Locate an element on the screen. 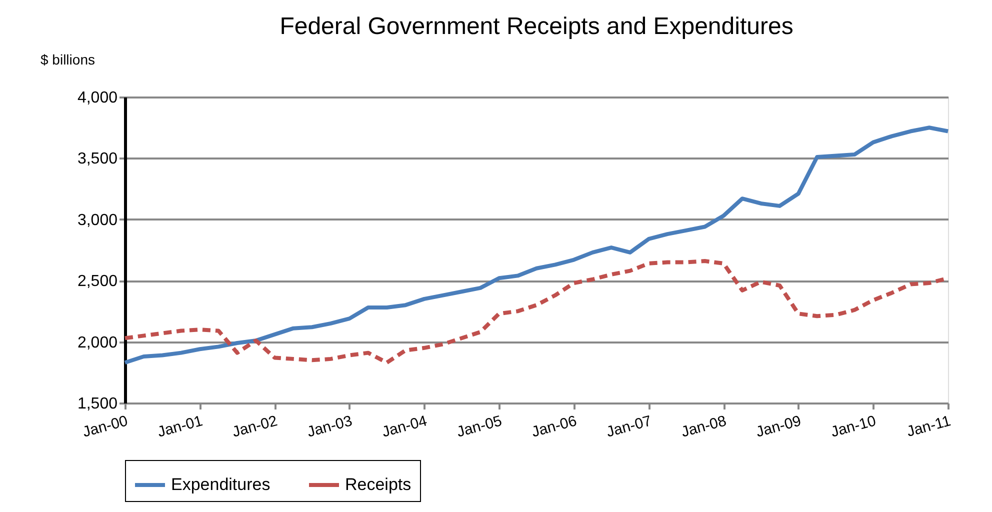 Image resolution: width=992 pixels, height=512 pixels. y-tick-label: 2,000 is located at coordinates (97, 343).